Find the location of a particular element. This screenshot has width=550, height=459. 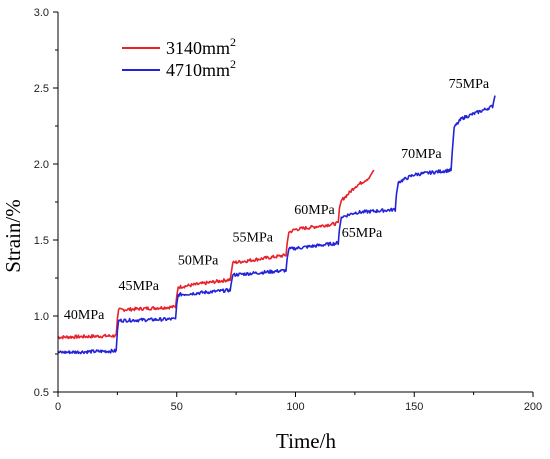

y-tick-label: 3.0 is located at coordinates (41, 13).